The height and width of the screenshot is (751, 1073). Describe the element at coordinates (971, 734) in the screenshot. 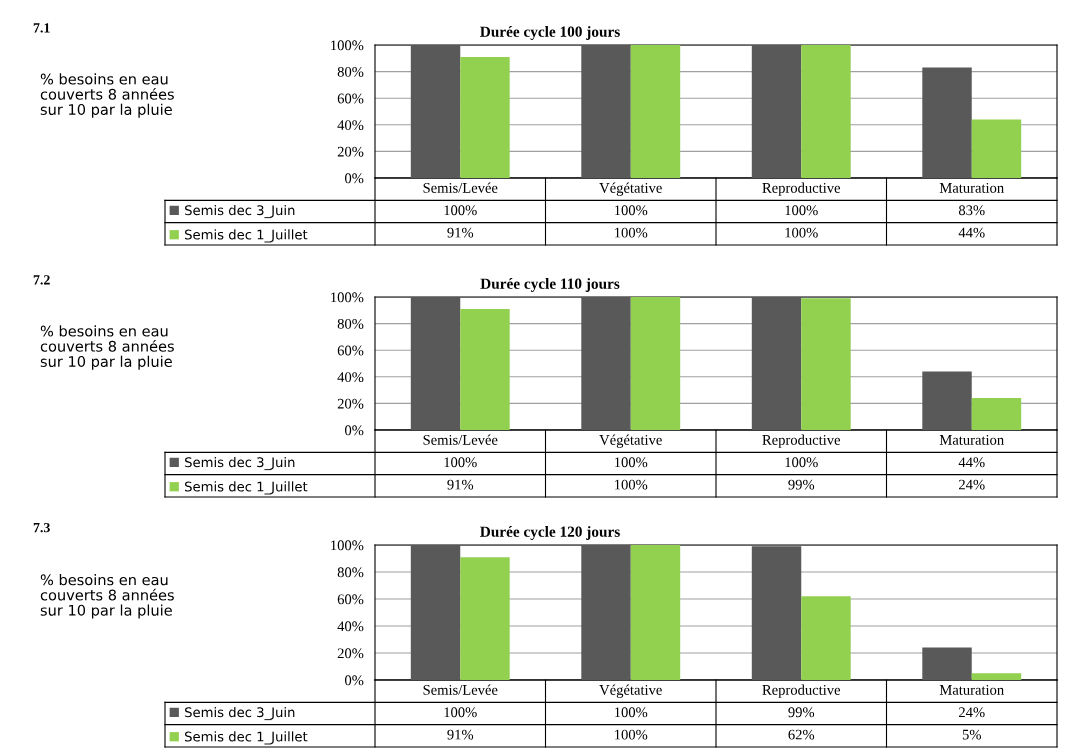

I see `data-label: 5%` at that location.